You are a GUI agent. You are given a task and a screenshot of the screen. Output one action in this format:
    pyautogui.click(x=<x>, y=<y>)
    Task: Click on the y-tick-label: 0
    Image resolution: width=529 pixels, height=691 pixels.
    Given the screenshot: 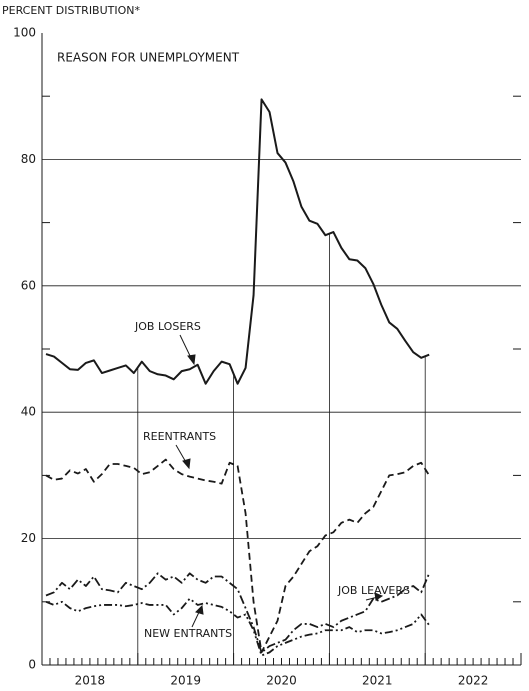 What is the action you would take?
    pyautogui.click(x=32, y=665)
    